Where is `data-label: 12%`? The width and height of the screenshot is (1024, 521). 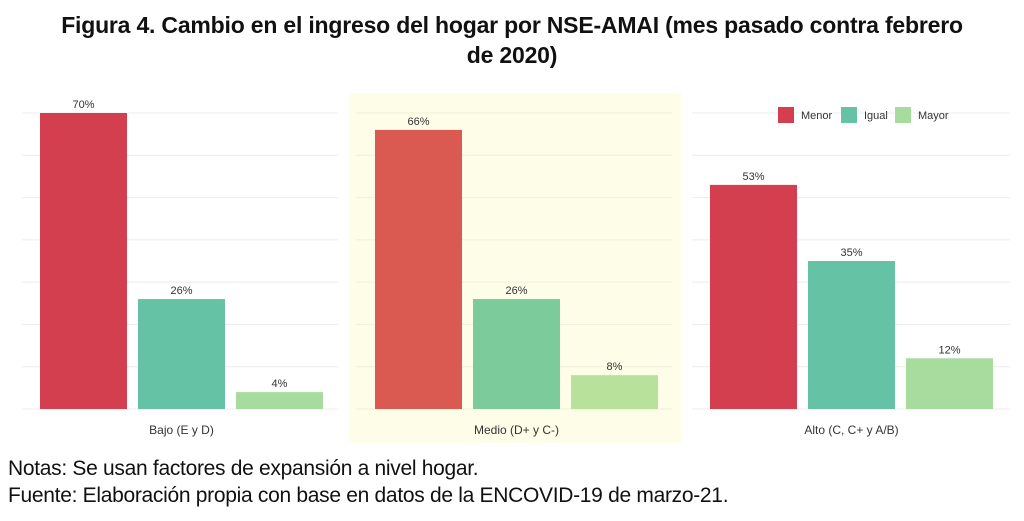
data-label: 12% is located at coordinates (949, 350).